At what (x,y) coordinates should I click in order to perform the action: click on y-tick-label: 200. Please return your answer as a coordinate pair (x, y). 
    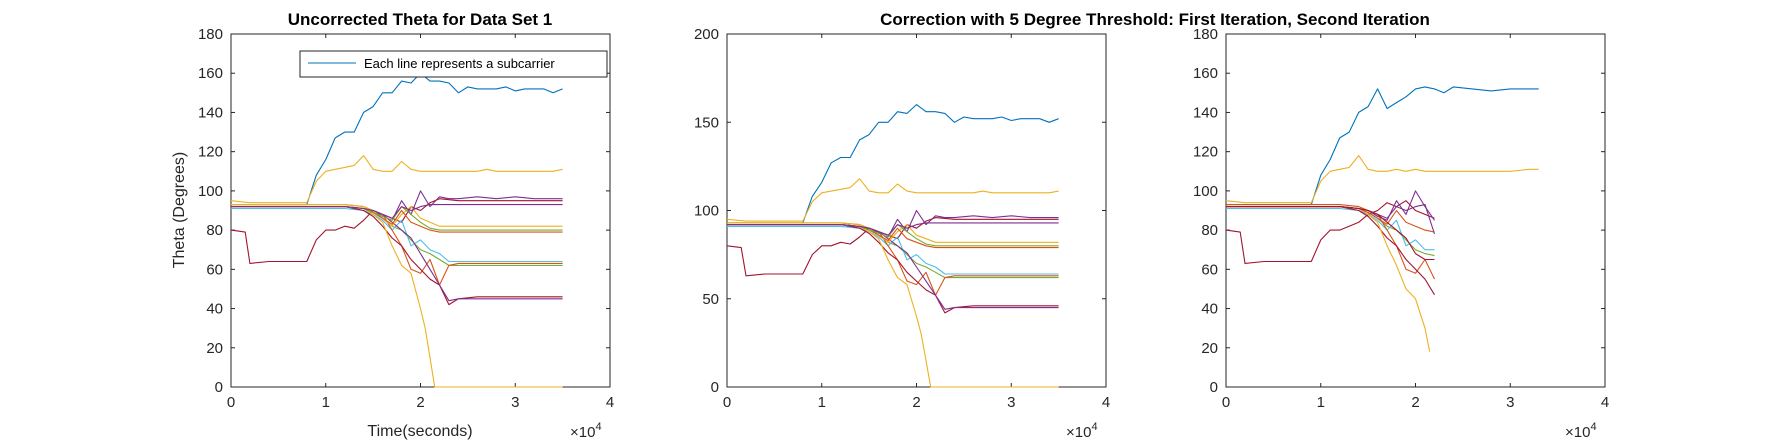
    Looking at the image, I should click on (706, 34).